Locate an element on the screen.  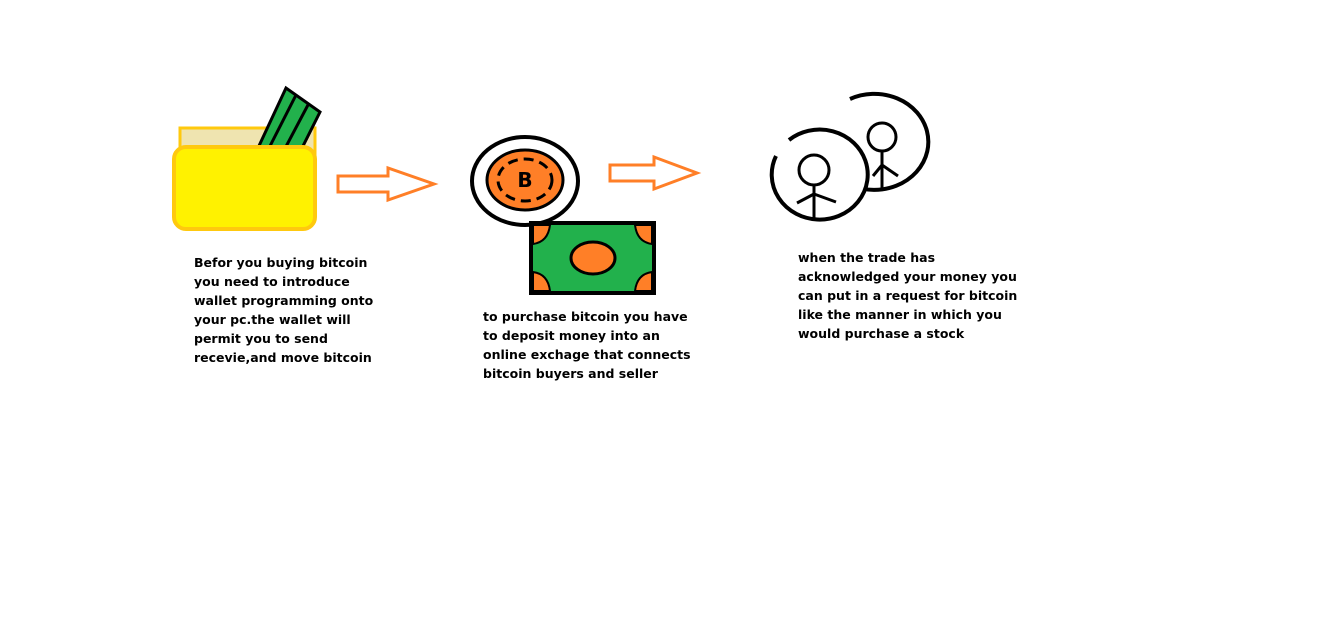
people-icon is located at coordinates (850, 156).